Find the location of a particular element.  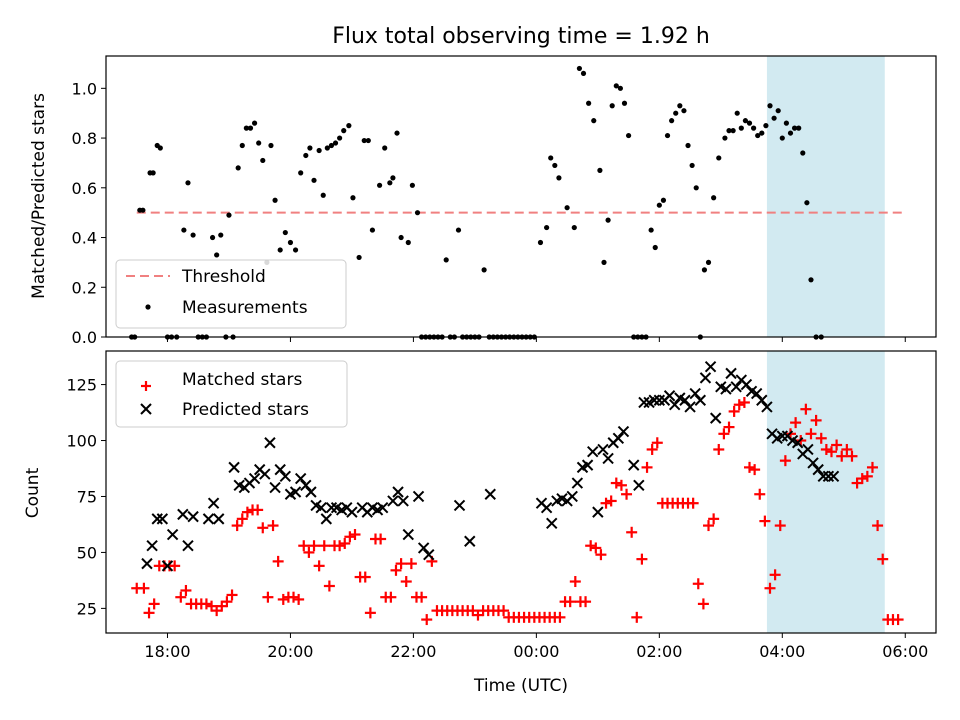

legend-matched-label: Matched stars is located at coordinates (242, 380).